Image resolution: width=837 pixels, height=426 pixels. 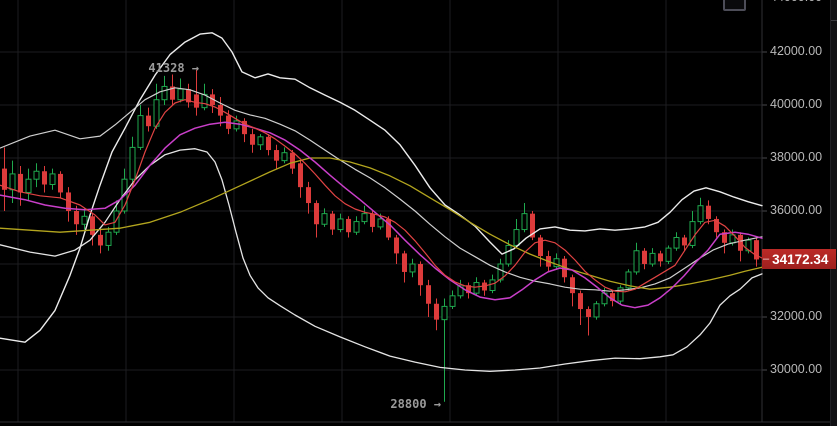 I want to click on annotation-high-41328: 41328 →, so click(x=173, y=68).